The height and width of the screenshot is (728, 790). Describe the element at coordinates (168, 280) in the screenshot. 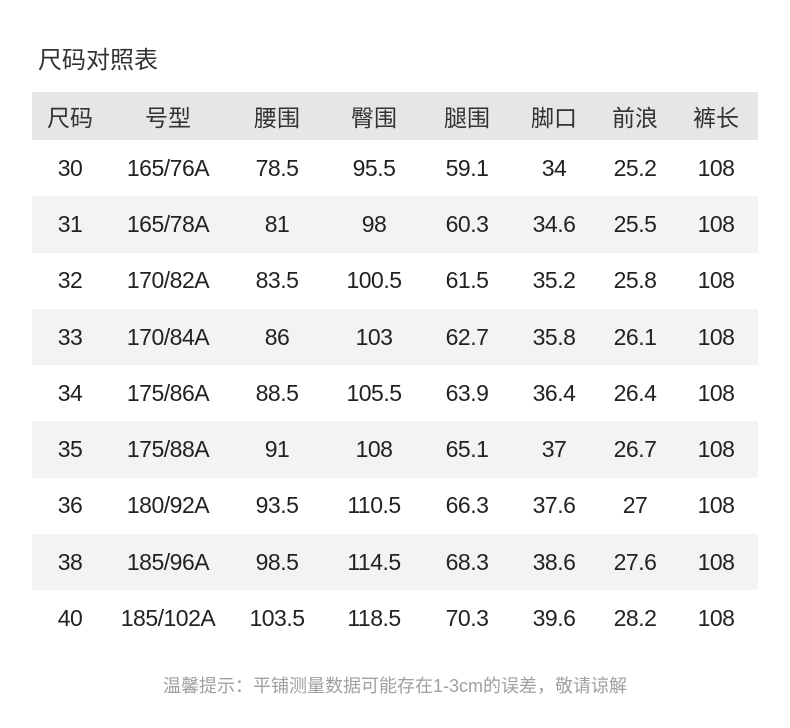

I see `table-cell: 170/82A` at that location.